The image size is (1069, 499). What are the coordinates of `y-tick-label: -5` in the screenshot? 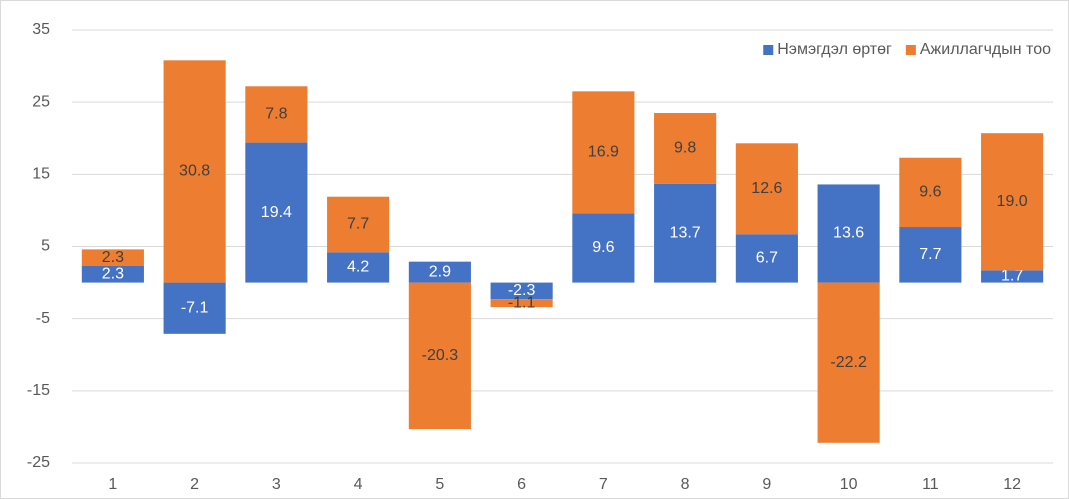 It's located at (43, 318).